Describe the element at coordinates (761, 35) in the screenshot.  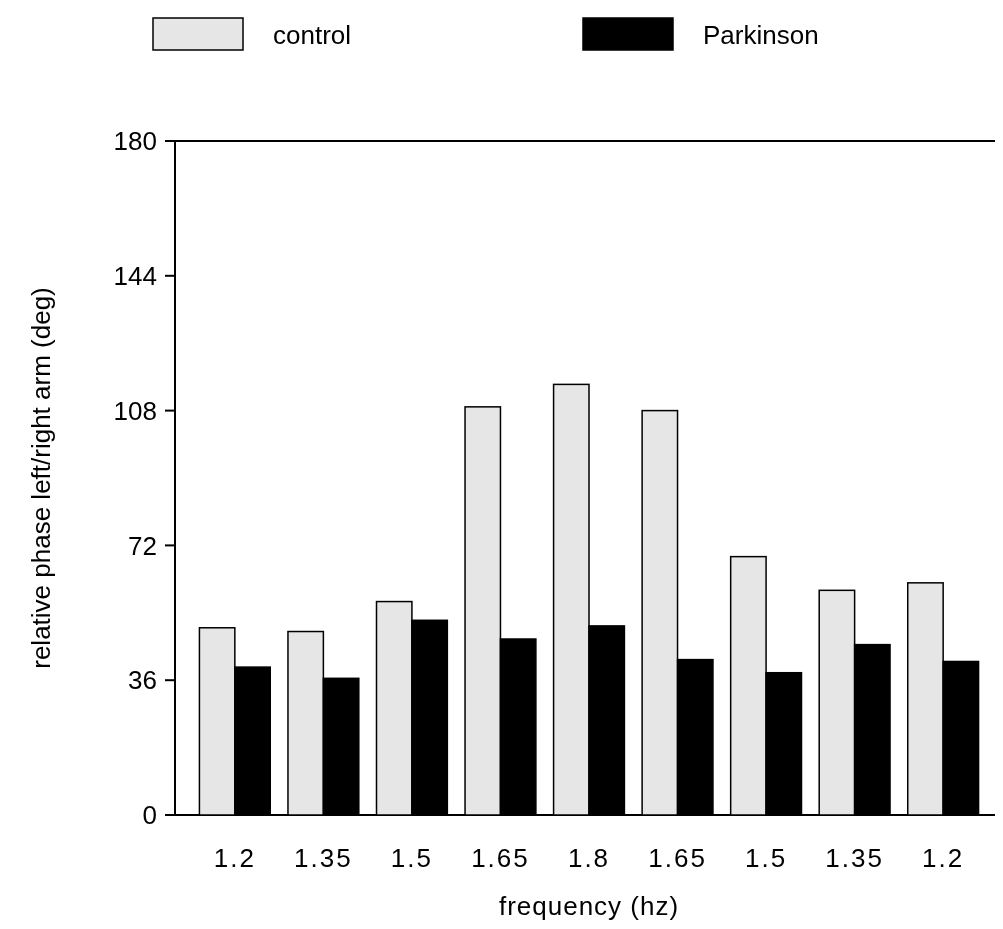
I see `legend-label: Parkinson` at that location.